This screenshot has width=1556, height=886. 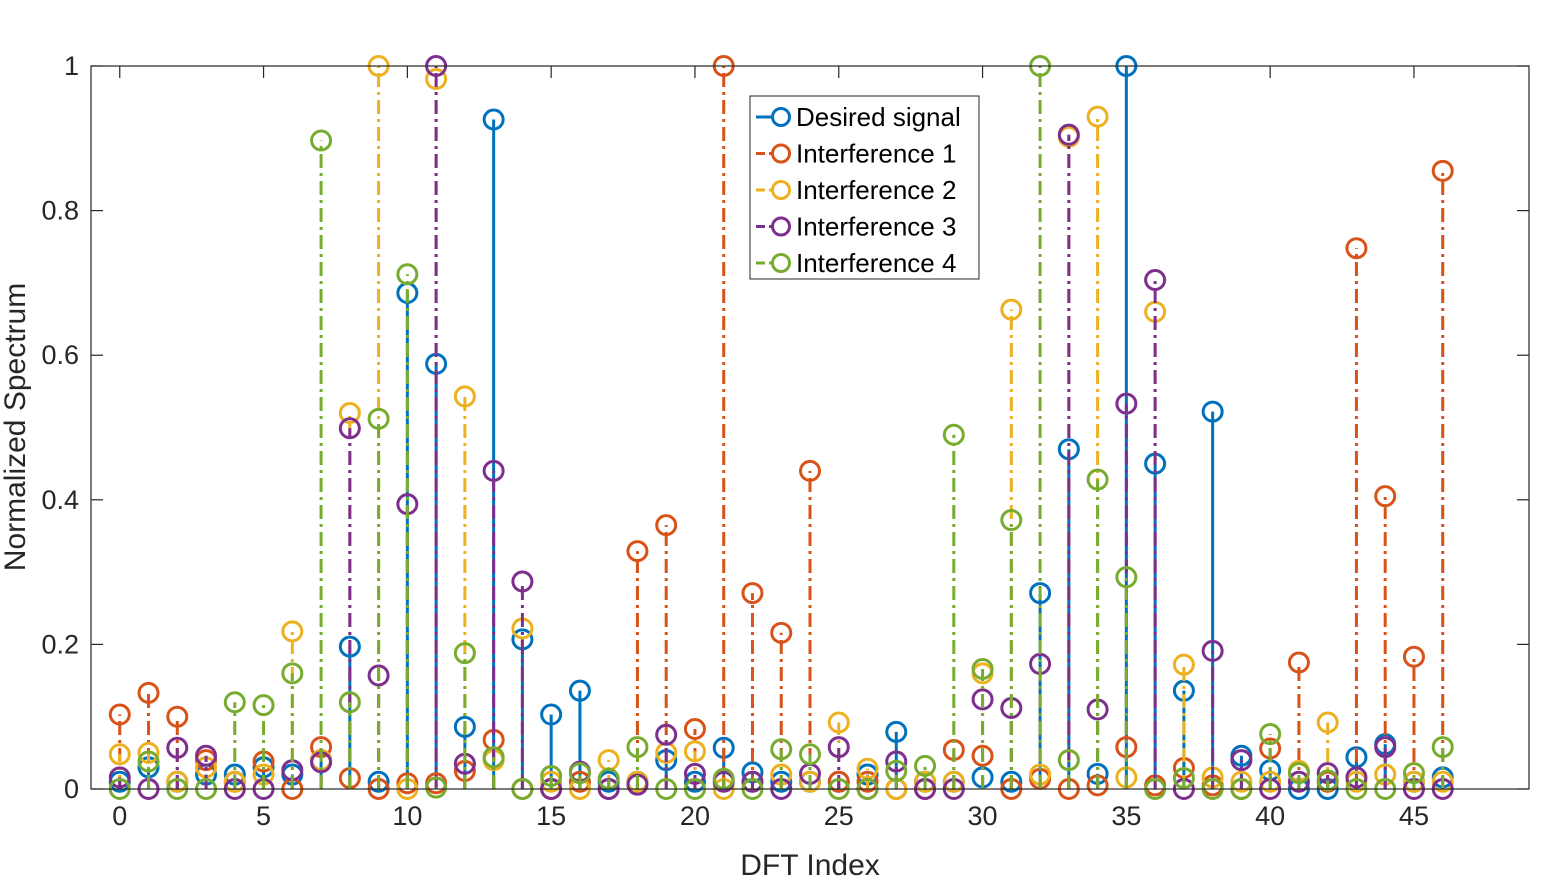 I want to click on x-tick-label: 5, so click(x=263, y=816).